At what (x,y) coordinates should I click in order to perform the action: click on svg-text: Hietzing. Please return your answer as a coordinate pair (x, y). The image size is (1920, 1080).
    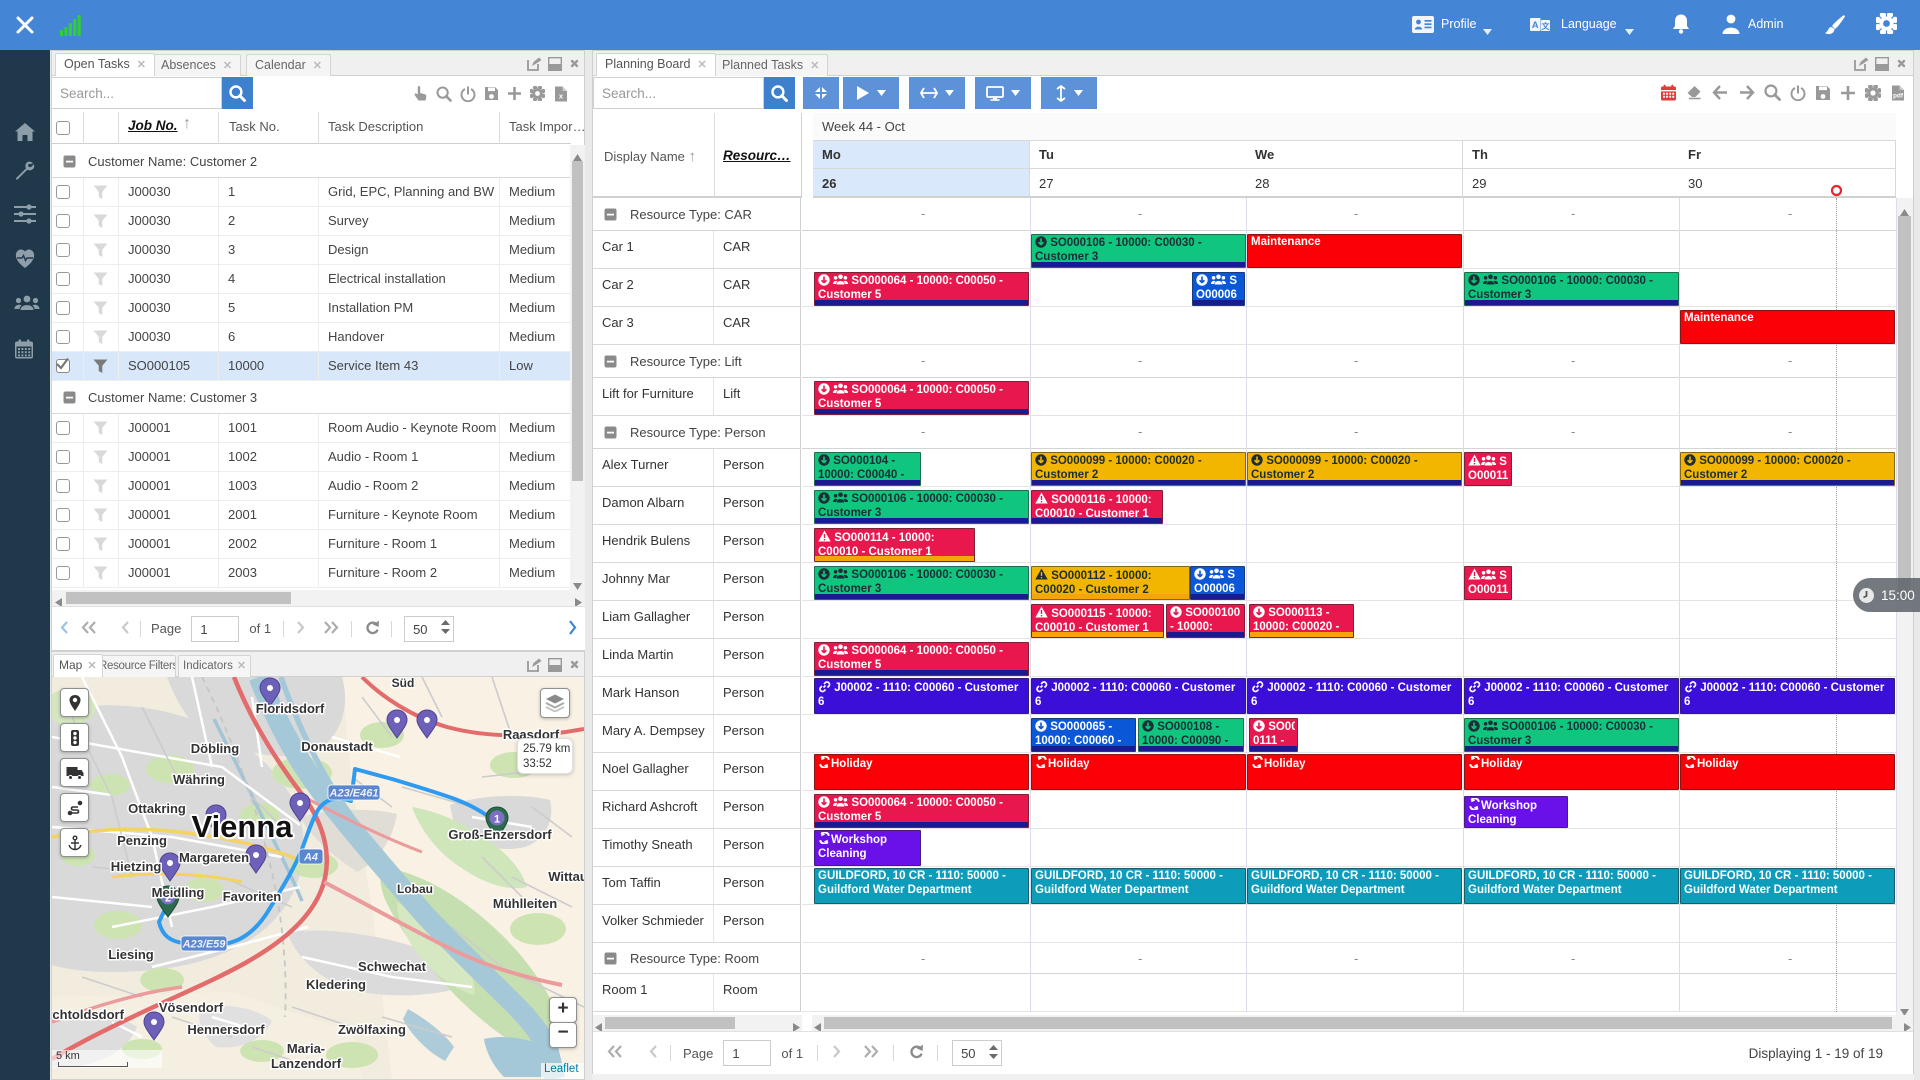
    Looking at the image, I should click on (136, 866).